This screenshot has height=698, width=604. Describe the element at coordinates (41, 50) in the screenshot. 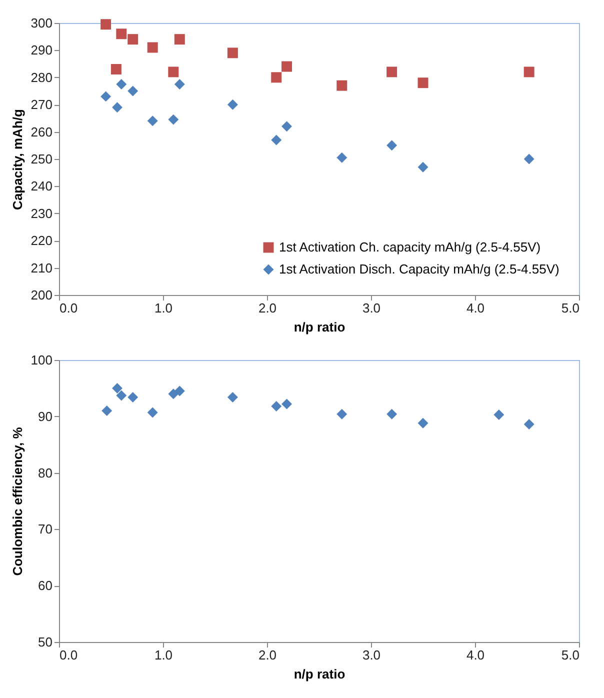

I see `y-tick-label: 290` at that location.